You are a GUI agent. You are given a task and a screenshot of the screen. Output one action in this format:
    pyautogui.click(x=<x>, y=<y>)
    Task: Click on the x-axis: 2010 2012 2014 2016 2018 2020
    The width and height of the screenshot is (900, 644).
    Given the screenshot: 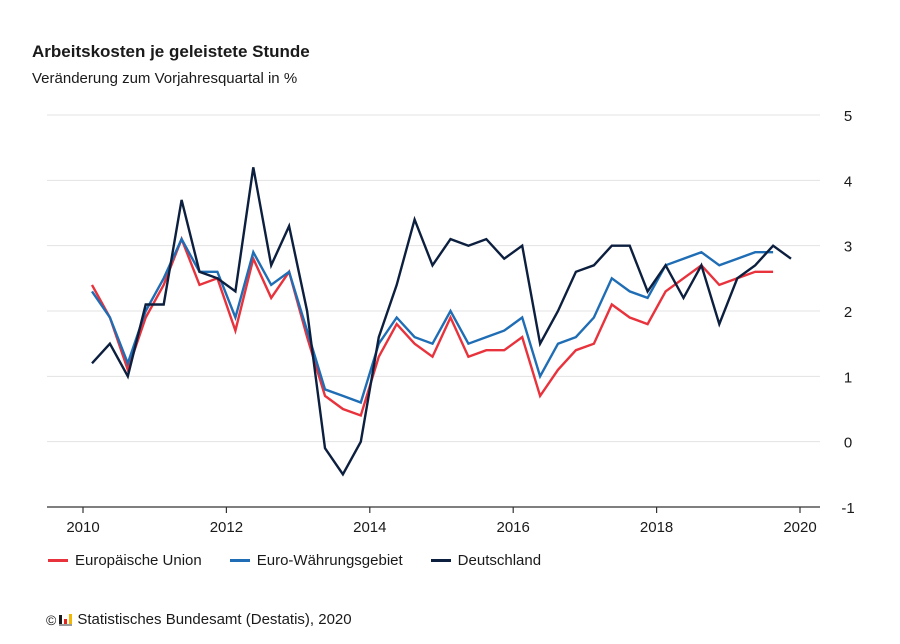 What is the action you would take?
    pyautogui.click(x=433, y=521)
    